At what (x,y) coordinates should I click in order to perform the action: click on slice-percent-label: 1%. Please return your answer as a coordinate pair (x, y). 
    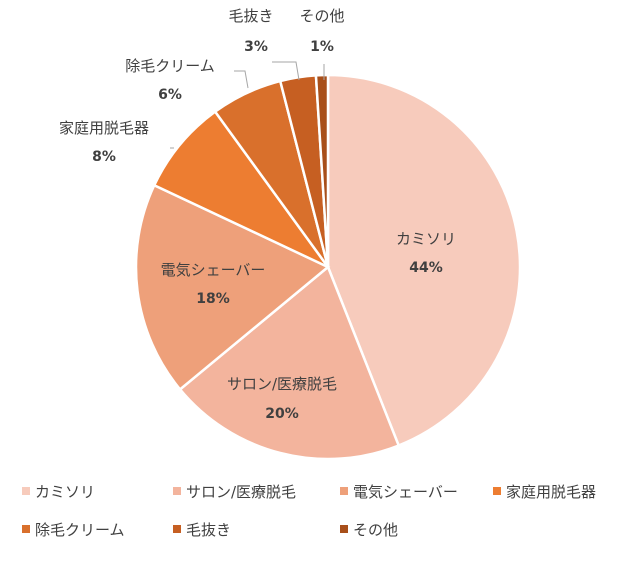
    Looking at the image, I should click on (322, 47).